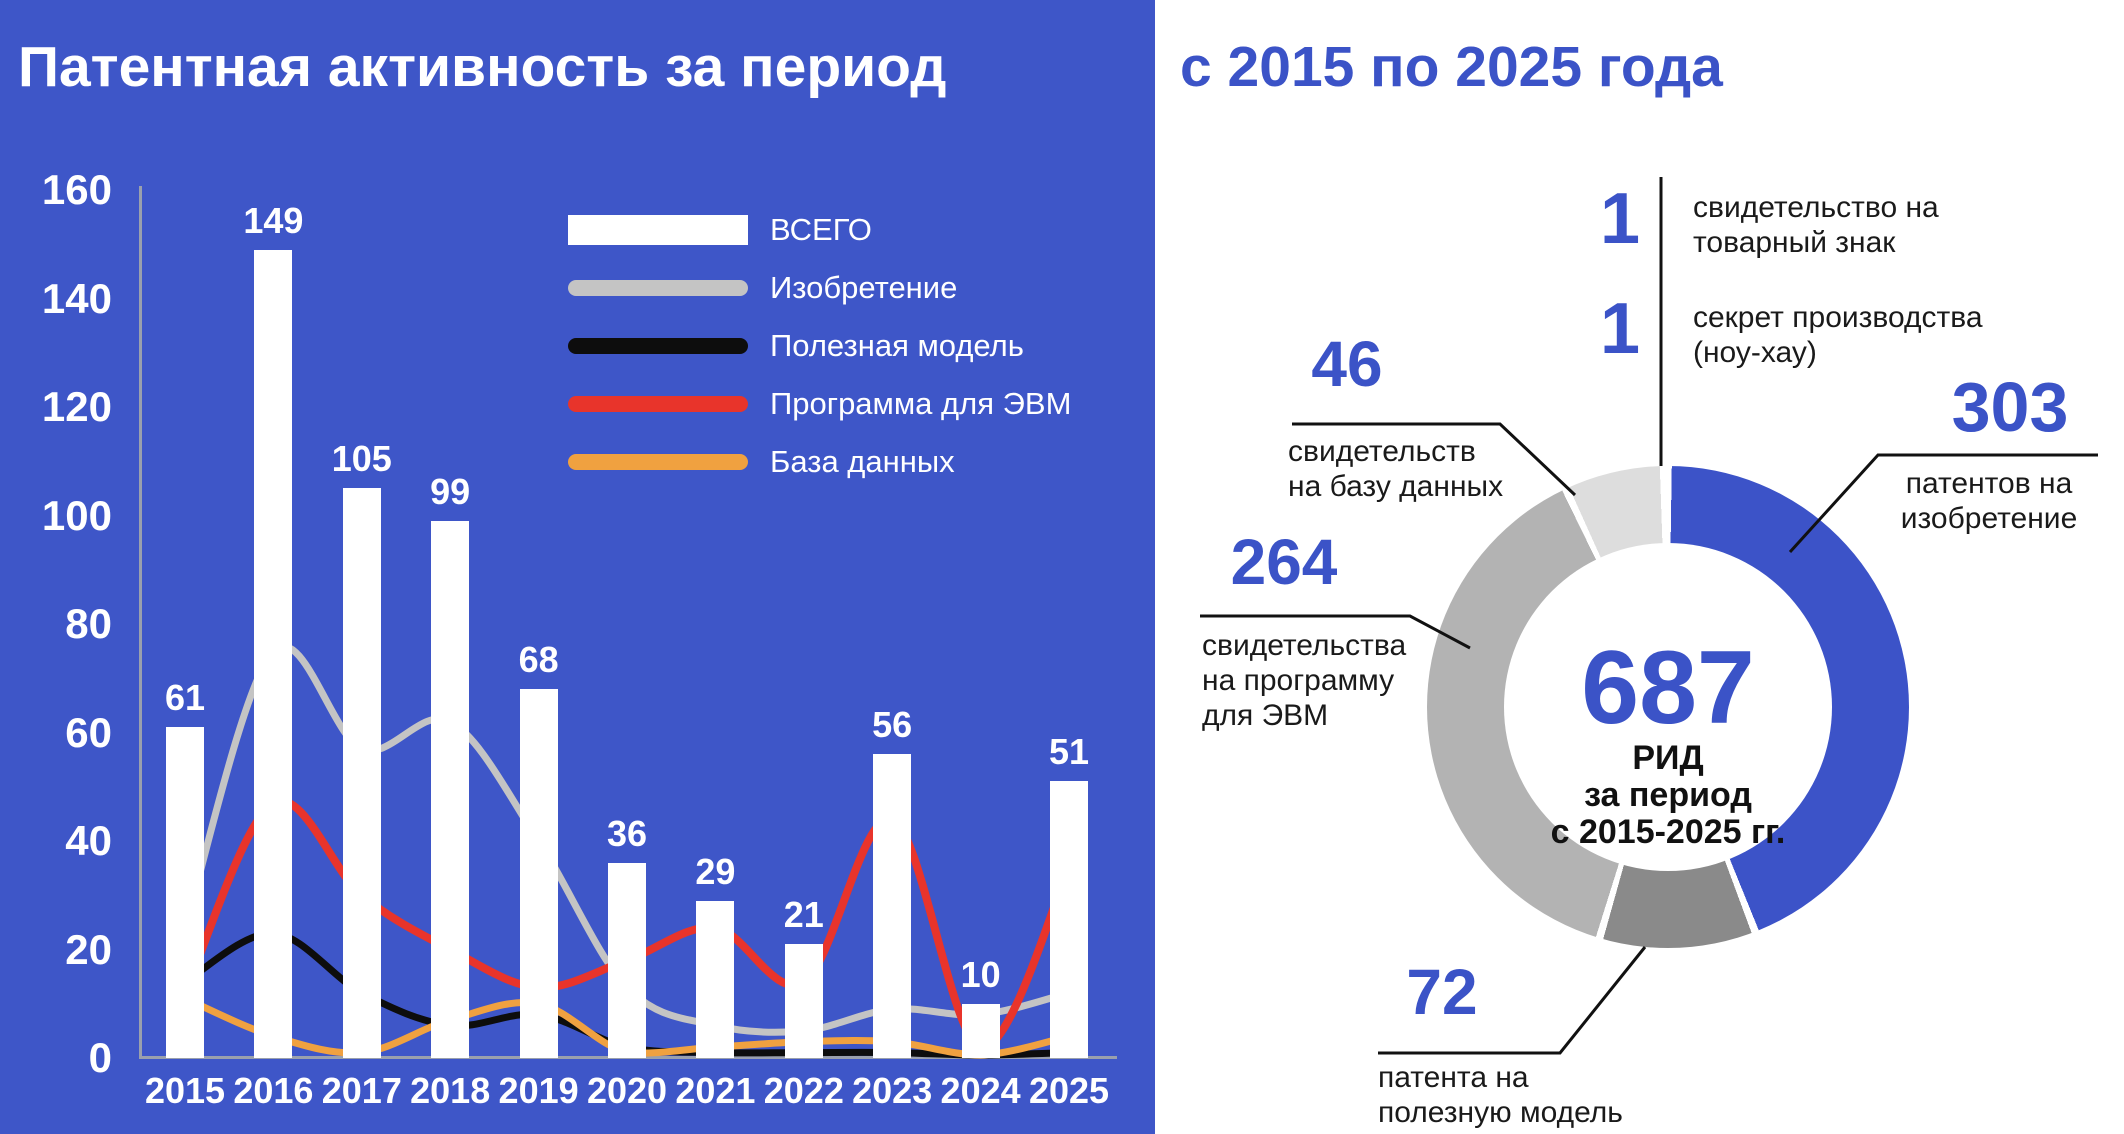 The height and width of the screenshot is (1134, 2124). Describe the element at coordinates (76, 298) in the screenshot. I see `y-tick-label: 140` at that location.